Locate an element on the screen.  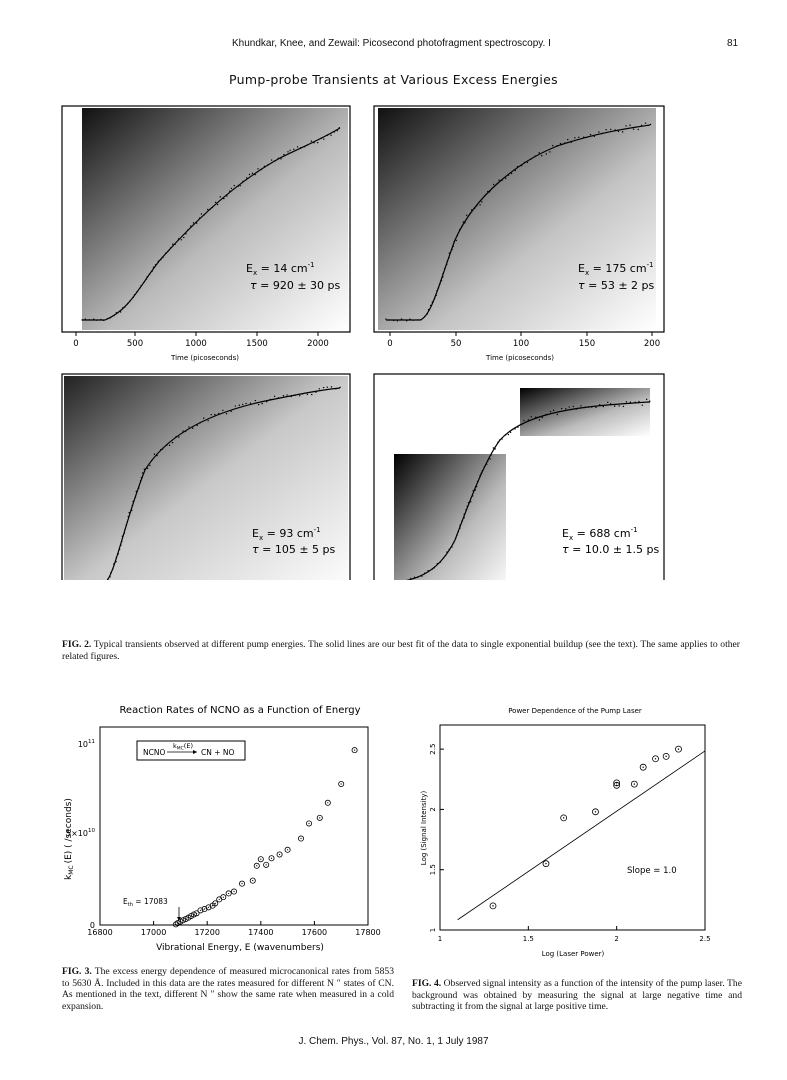
tau-label: τ = 53 ± 2 ps is located at coordinates (616, 285).